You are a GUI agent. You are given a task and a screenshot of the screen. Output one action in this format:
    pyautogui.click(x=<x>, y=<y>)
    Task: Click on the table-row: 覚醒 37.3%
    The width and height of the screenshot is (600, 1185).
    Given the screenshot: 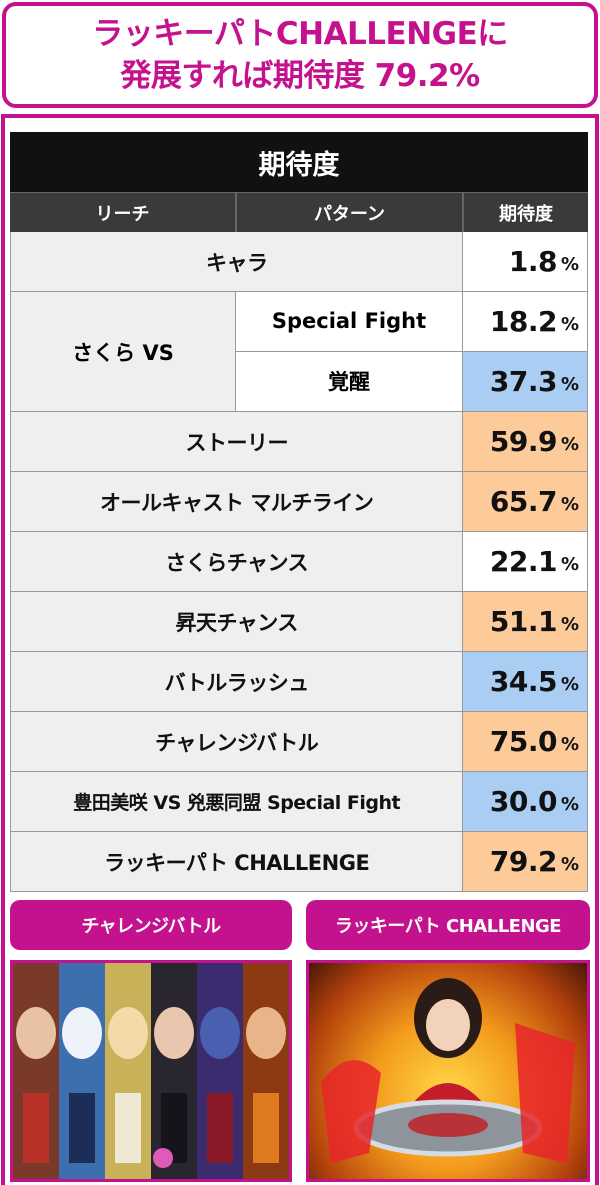 What is the action you would take?
    pyautogui.click(x=411, y=381)
    